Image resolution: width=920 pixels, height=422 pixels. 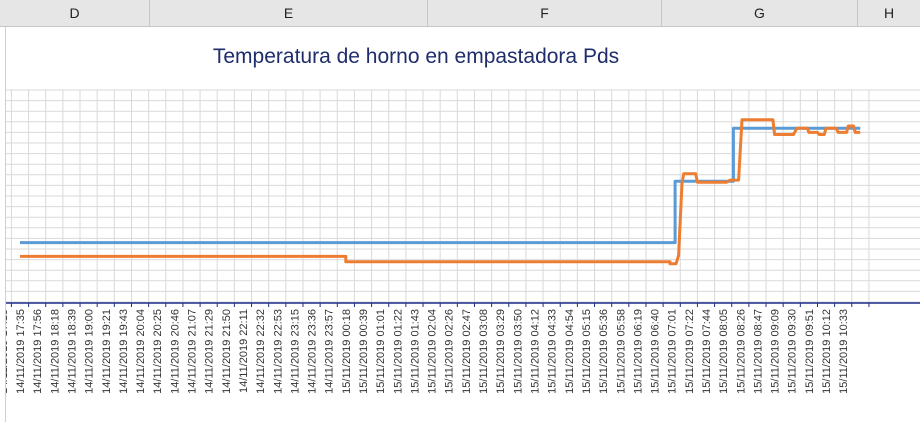 What do you see at coordinates (261, 351) in the screenshot?
I see `x-tick-label: 14/11/2019 22:32` at bounding box center [261, 351].